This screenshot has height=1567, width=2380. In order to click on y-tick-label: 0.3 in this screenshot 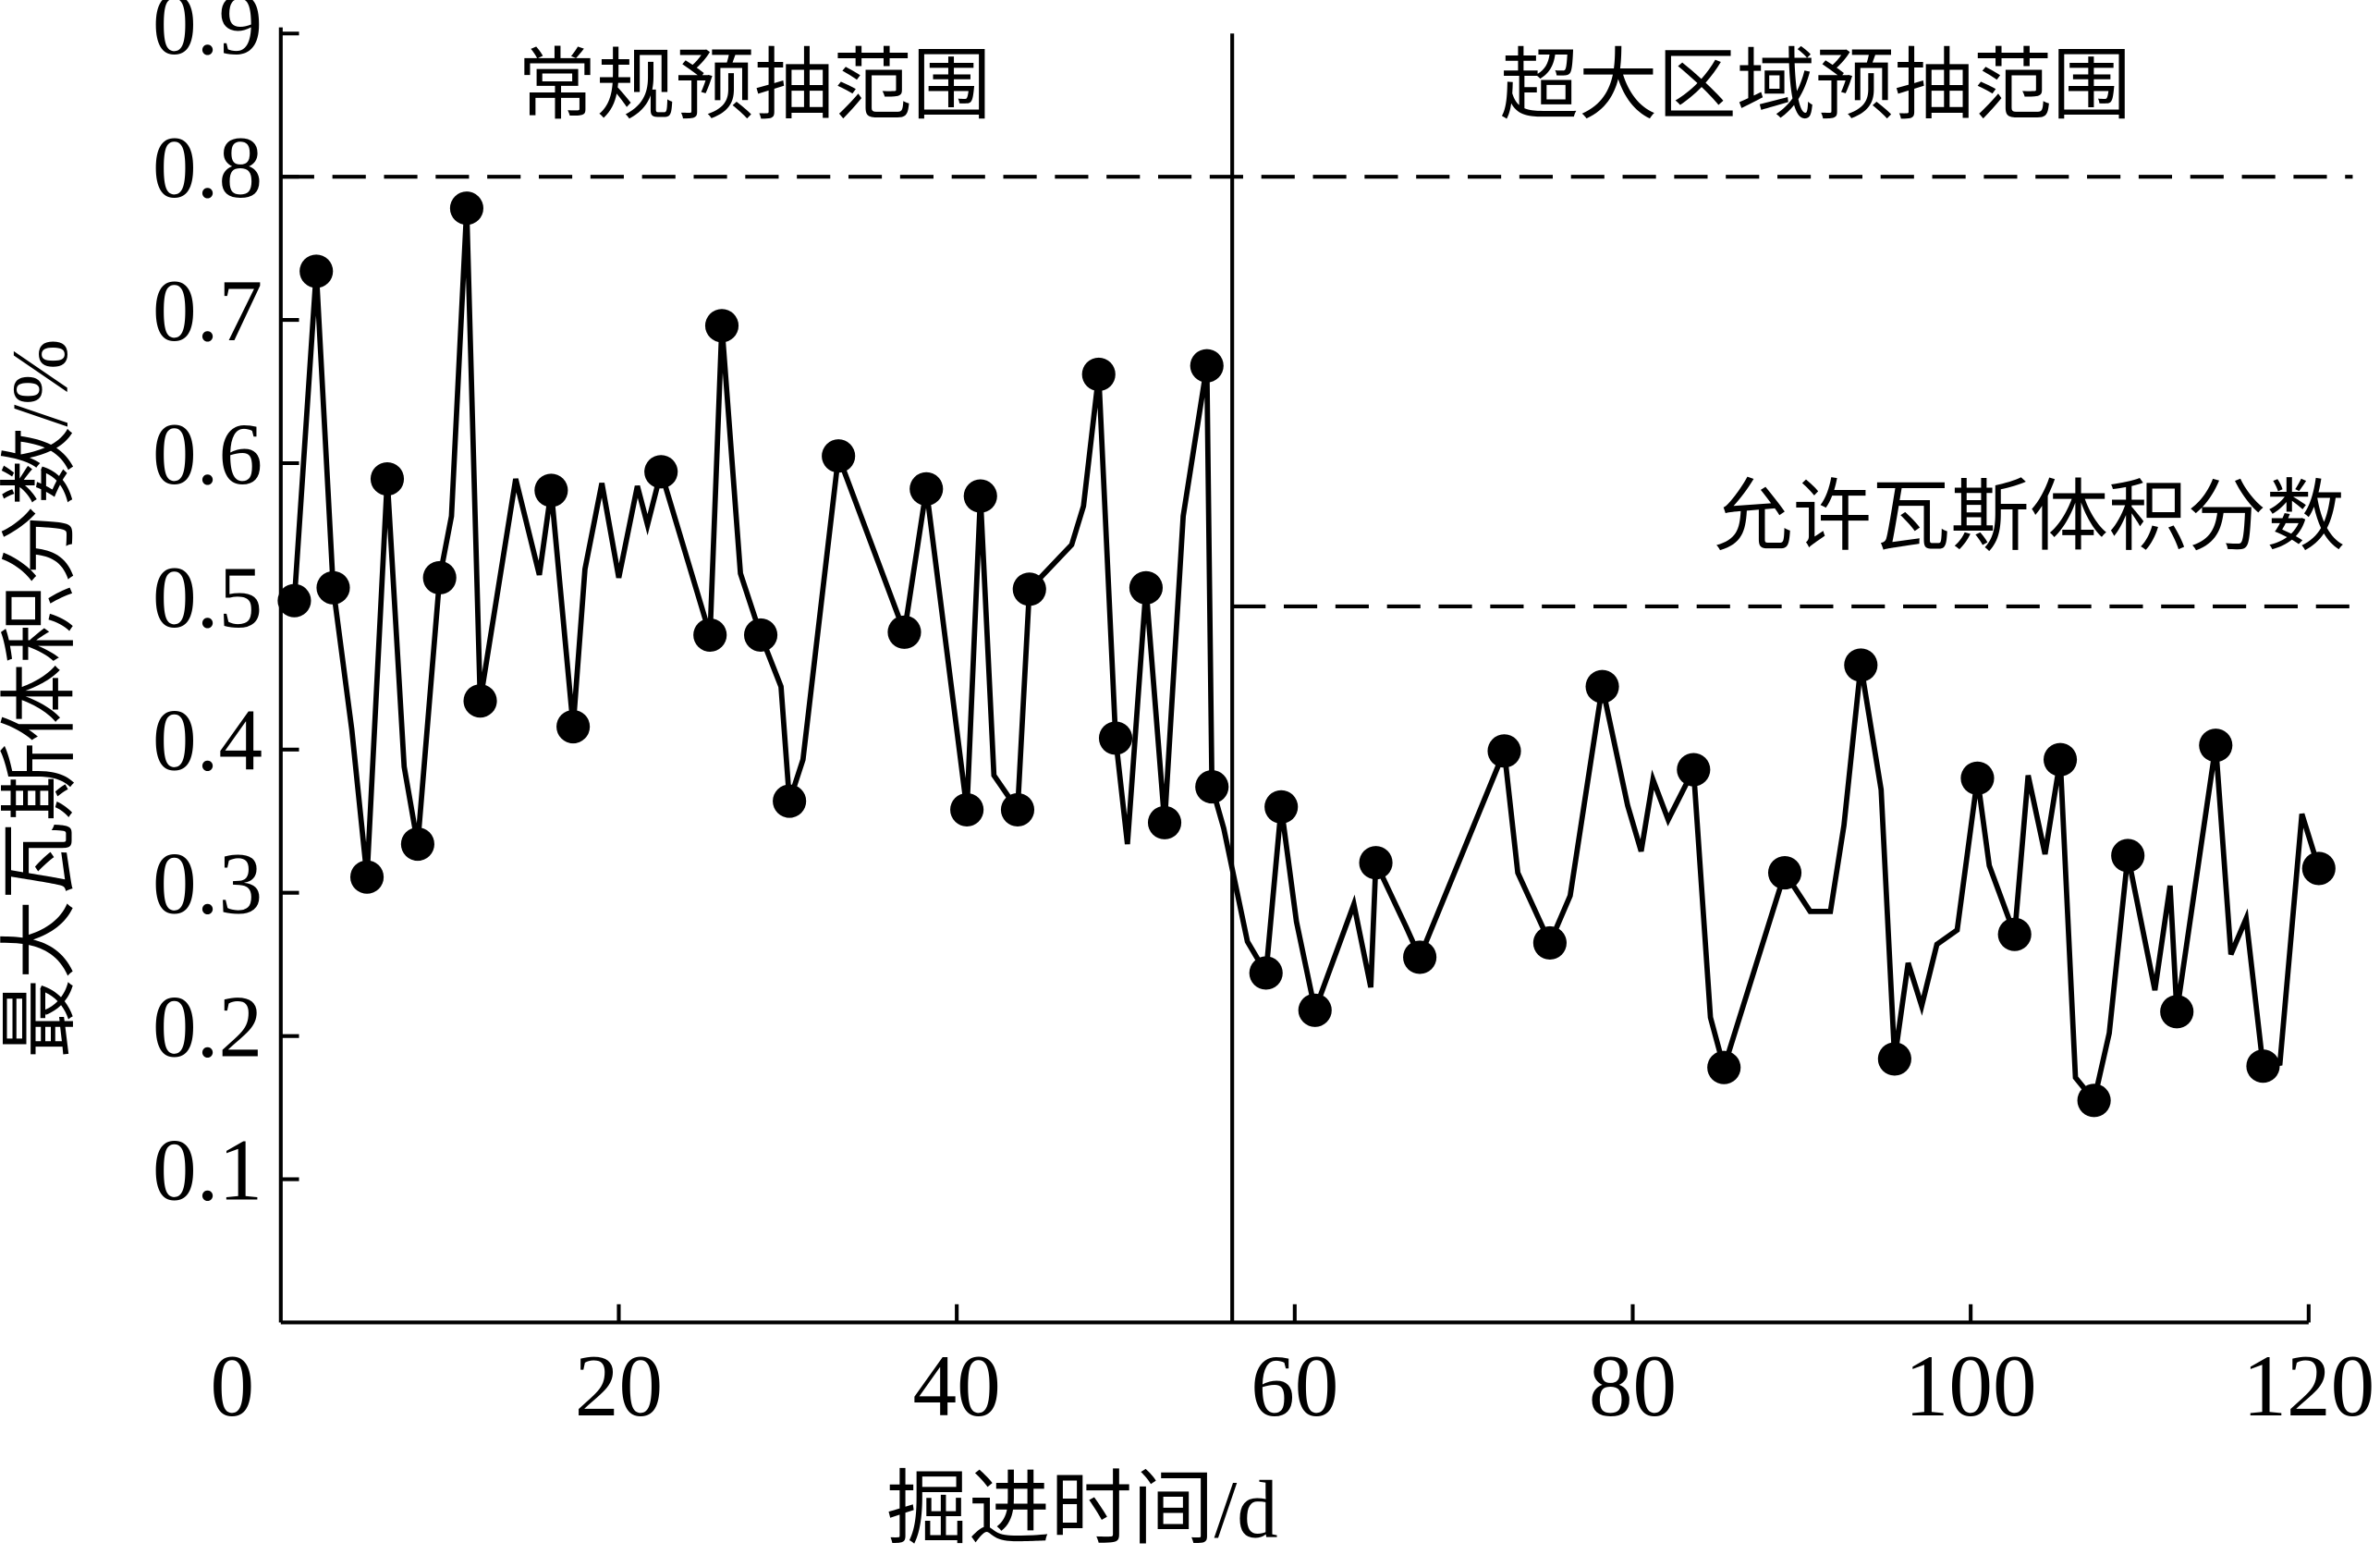, I will do `click(207, 884)`.